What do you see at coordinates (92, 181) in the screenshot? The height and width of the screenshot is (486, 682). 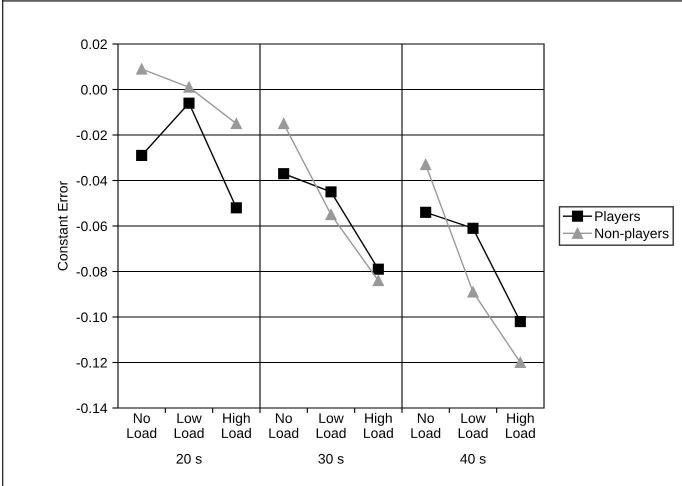 I see `y-tick-label: -0.04` at bounding box center [92, 181].